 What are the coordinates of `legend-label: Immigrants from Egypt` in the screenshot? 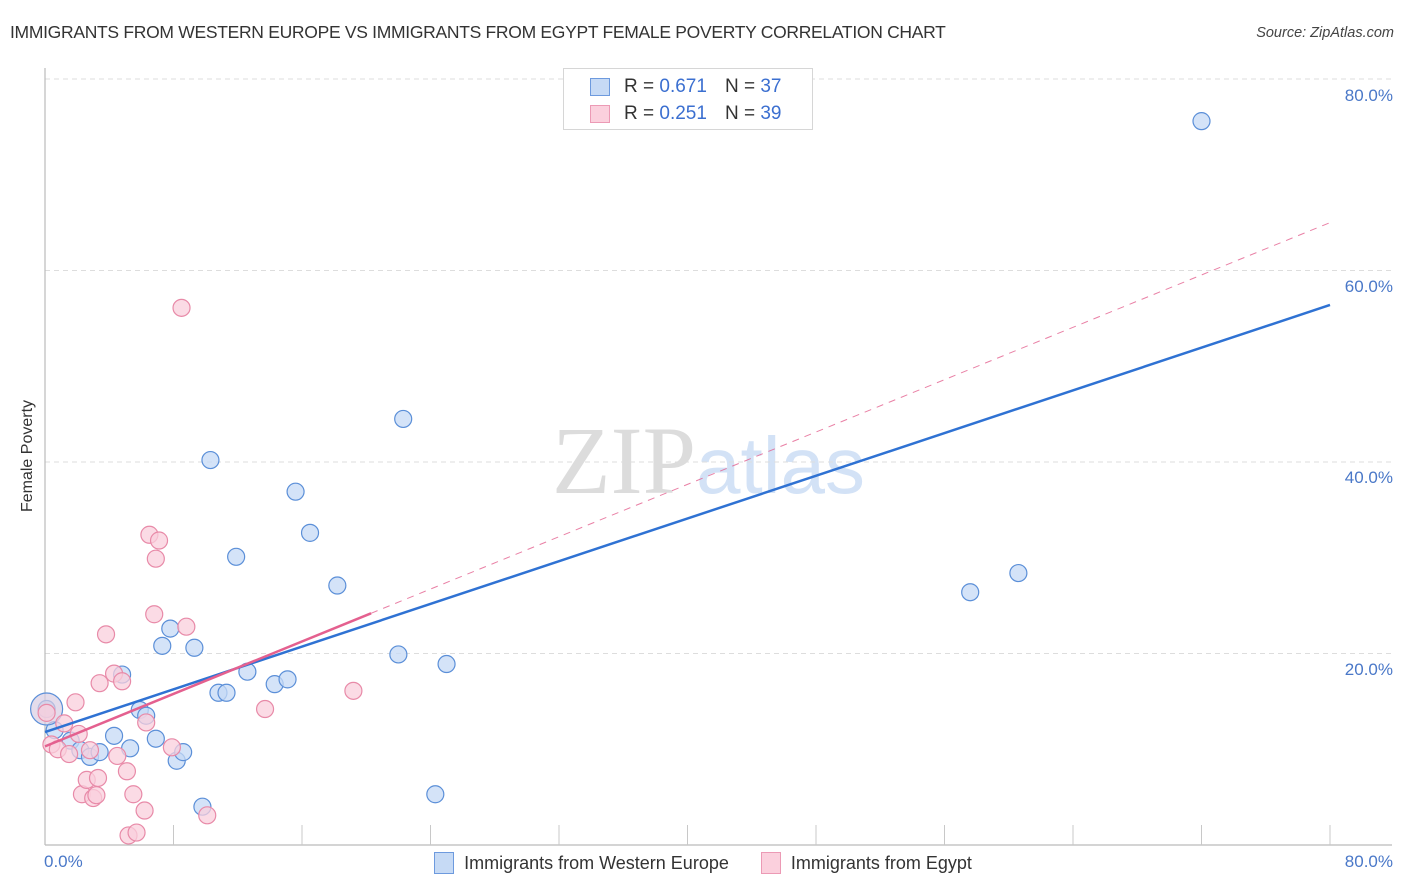 It's located at (881, 862).